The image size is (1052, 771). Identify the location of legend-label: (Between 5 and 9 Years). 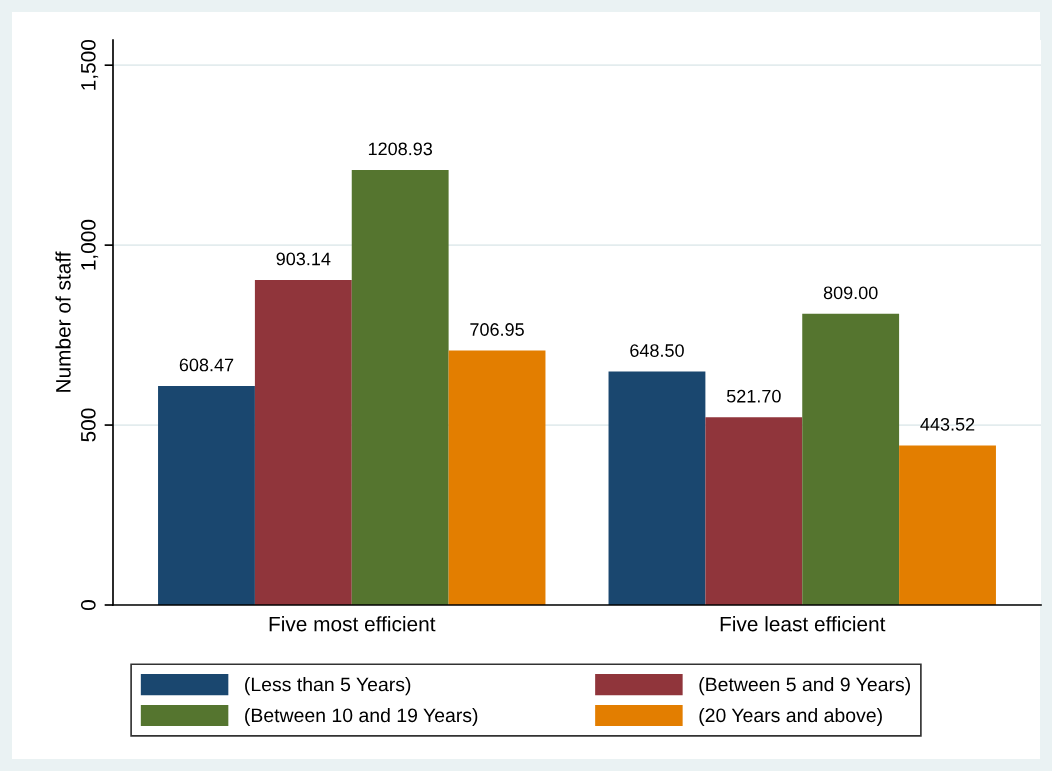
(804, 686).